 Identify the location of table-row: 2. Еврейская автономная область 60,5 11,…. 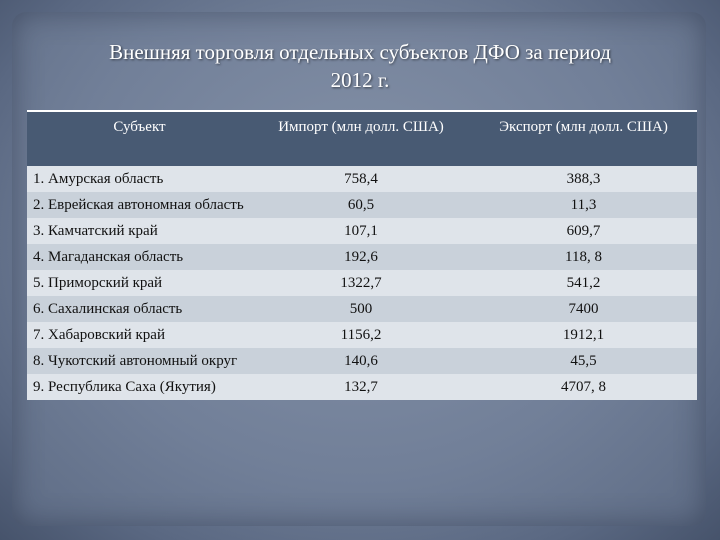
(362, 205).